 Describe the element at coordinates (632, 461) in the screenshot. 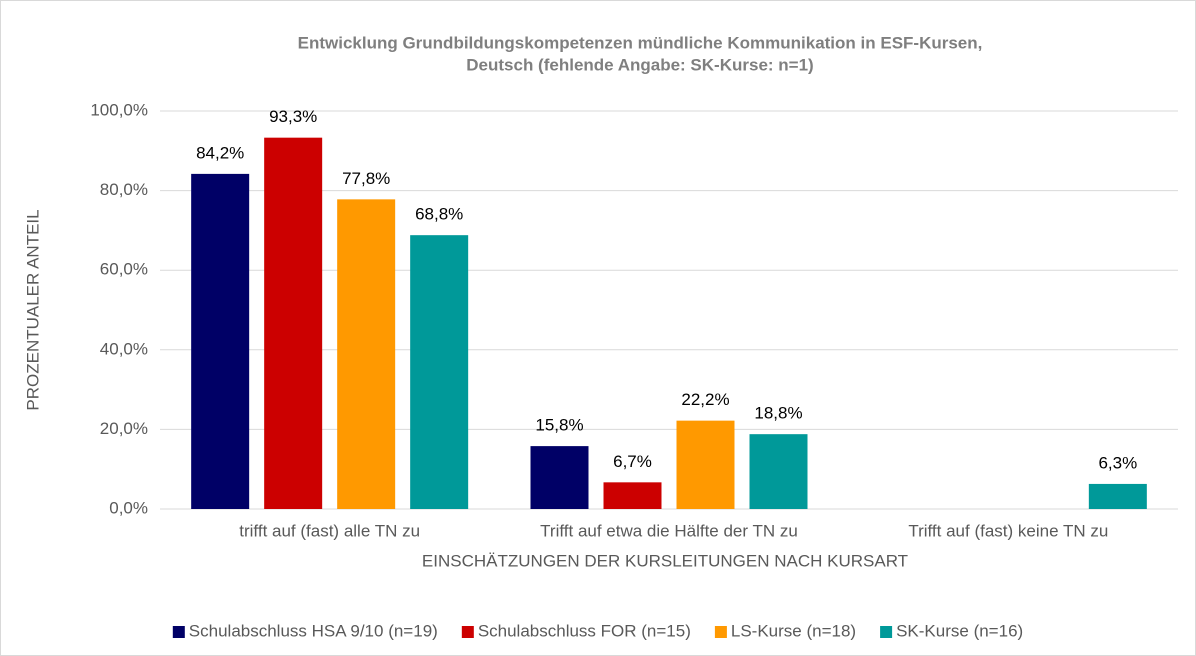

I see `data-label: 6,7%` at that location.